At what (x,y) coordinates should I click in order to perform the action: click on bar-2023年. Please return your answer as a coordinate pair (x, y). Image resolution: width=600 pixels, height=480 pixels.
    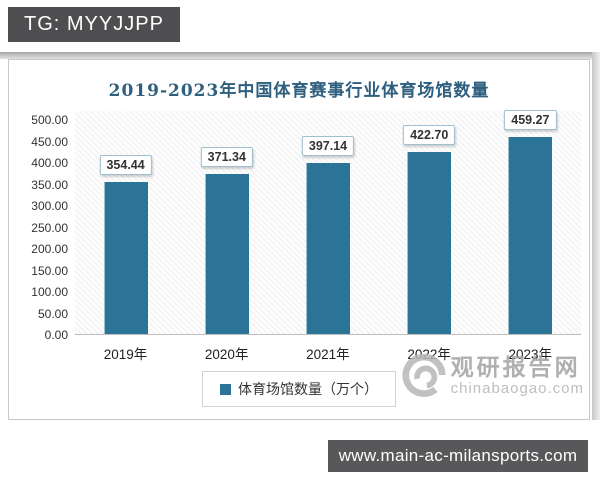
    Looking at the image, I should click on (530, 235).